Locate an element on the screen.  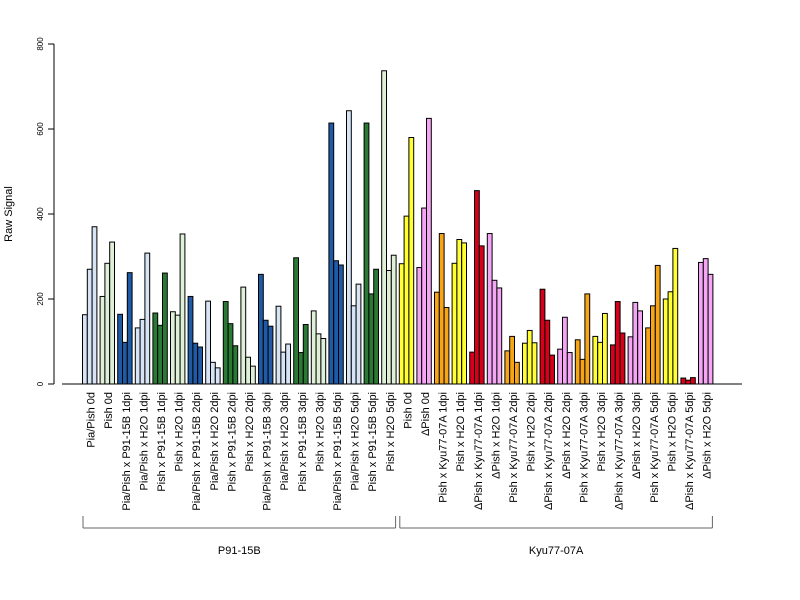
category-label: ΔPish x H2O 2dpi is located at coordinates (567, 435).